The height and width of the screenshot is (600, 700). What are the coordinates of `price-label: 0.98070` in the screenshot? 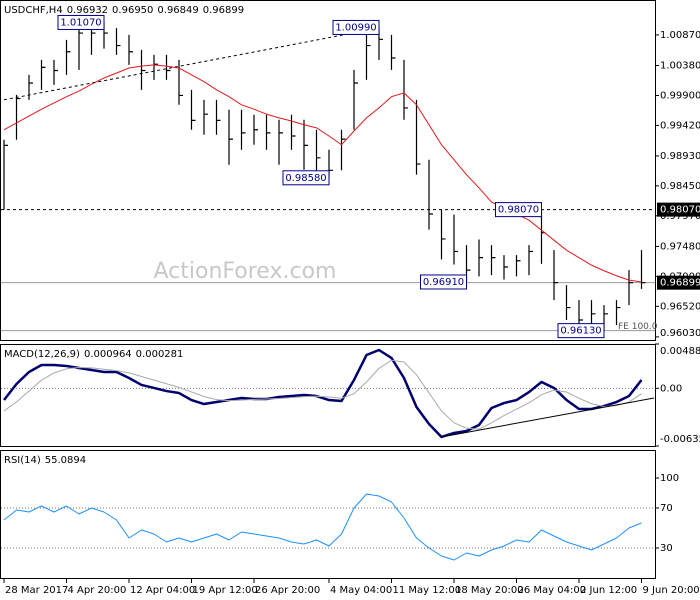 It's located at (518, 210).